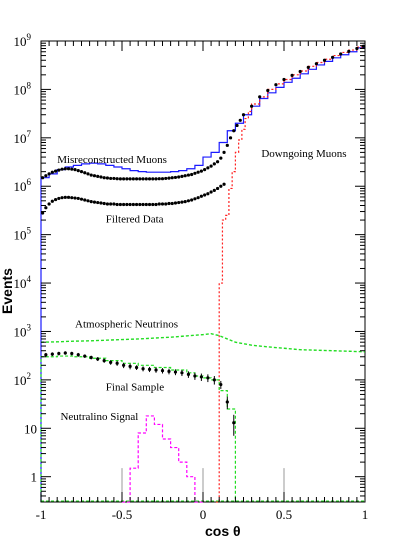 Image resolution: width=415 pixels, height=537 pixels. I want to click on y-tick-label: 10⁴, so click(23, 282).